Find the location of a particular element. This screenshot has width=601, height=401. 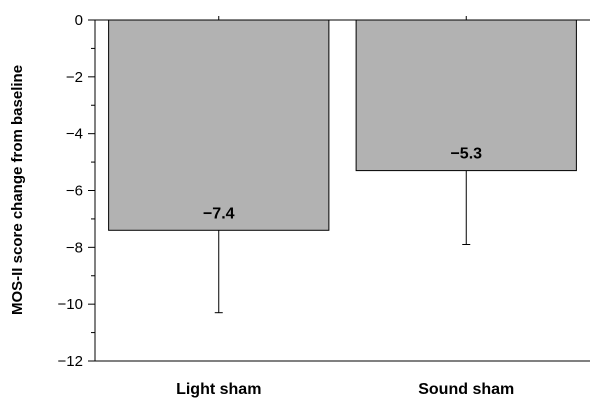

x-tick-label: Sound sham is located at coordinates (466, 389).